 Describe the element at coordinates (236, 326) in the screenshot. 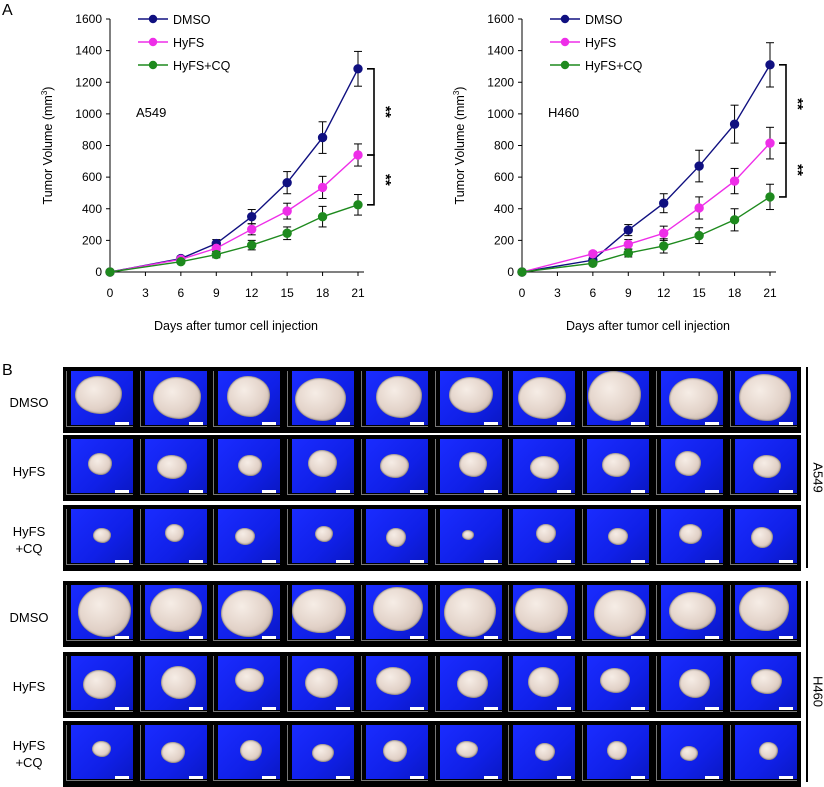

I see `x-axis-label: Days after tumor cell injection` at that location.